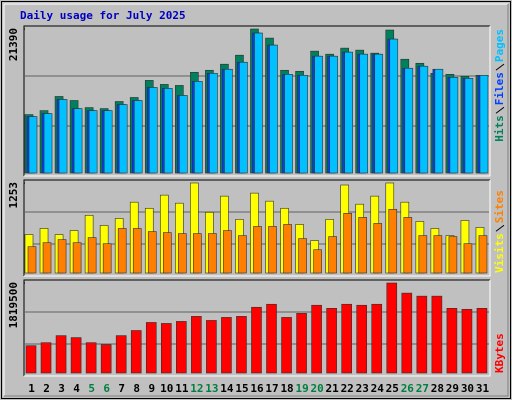  What do you see at coordinates (437, 388) in the screenshot?
I see `x-tick-label: 28` at bounding box center [437, 388].